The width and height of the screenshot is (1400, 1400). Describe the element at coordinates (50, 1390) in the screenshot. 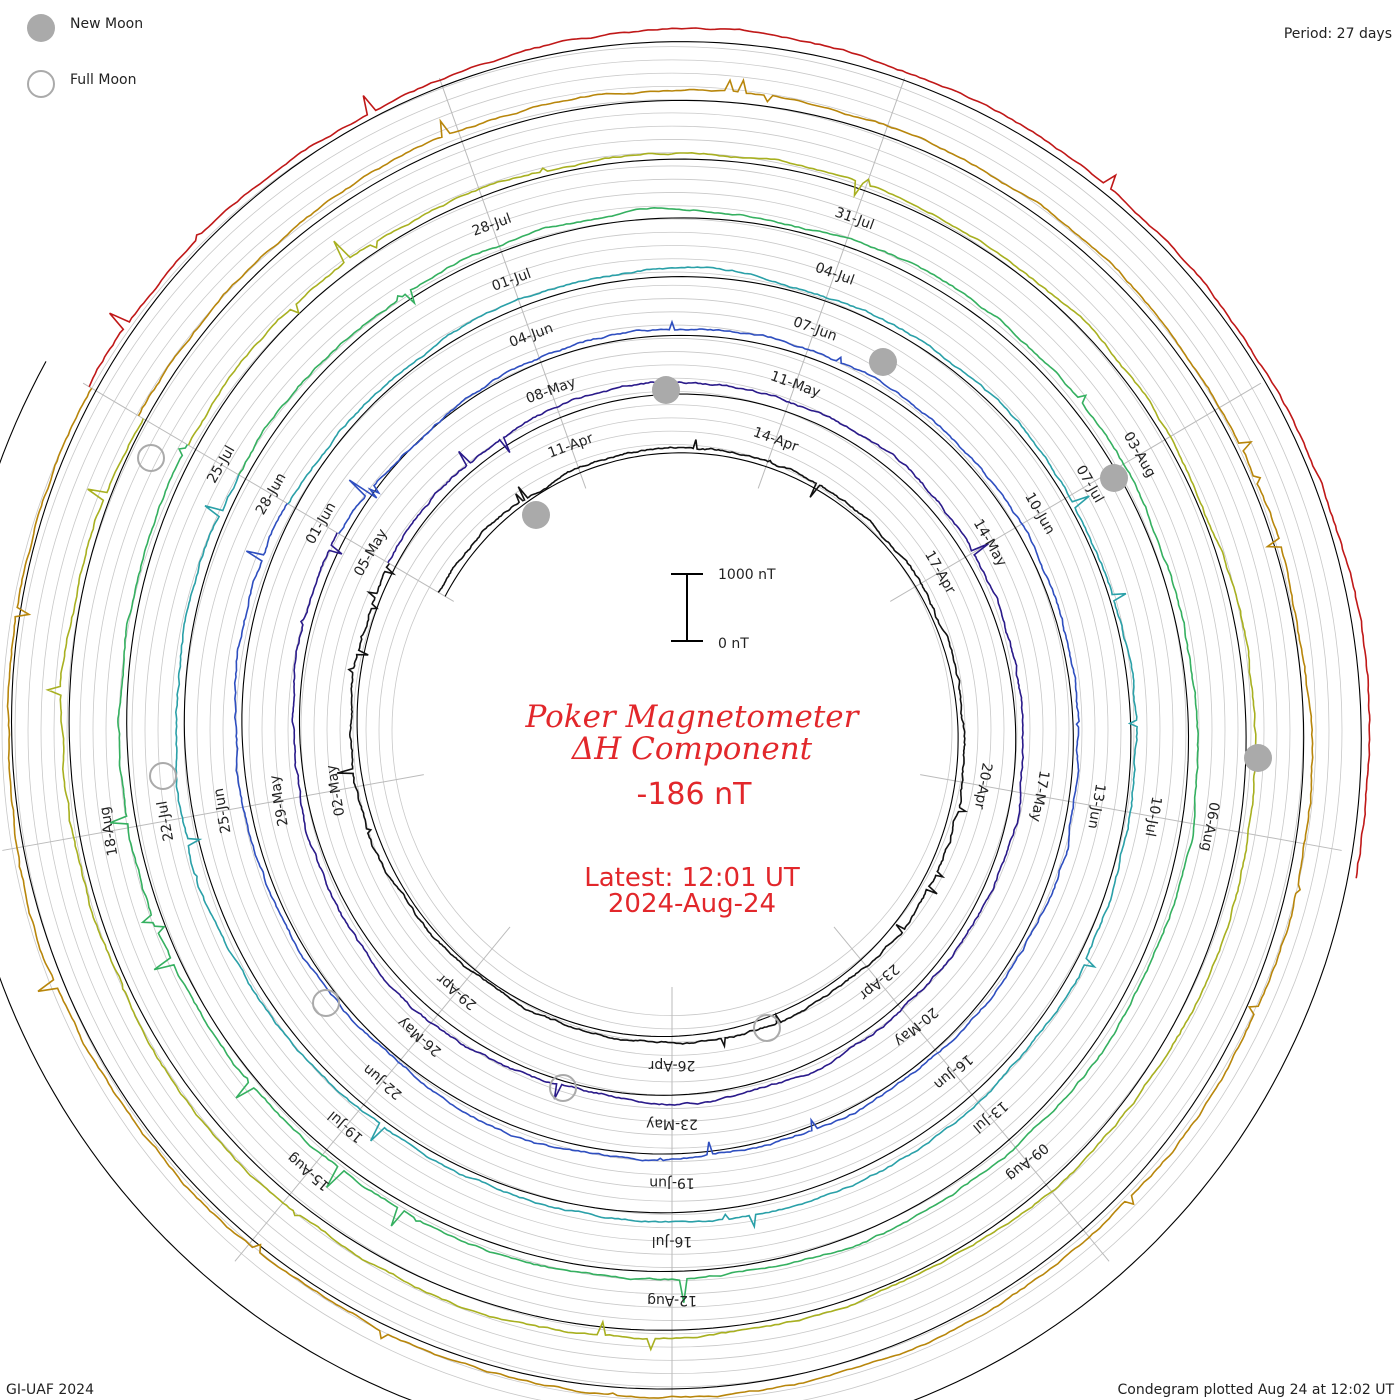

I see `footer-credit: GI-UAF 2024` at that location.